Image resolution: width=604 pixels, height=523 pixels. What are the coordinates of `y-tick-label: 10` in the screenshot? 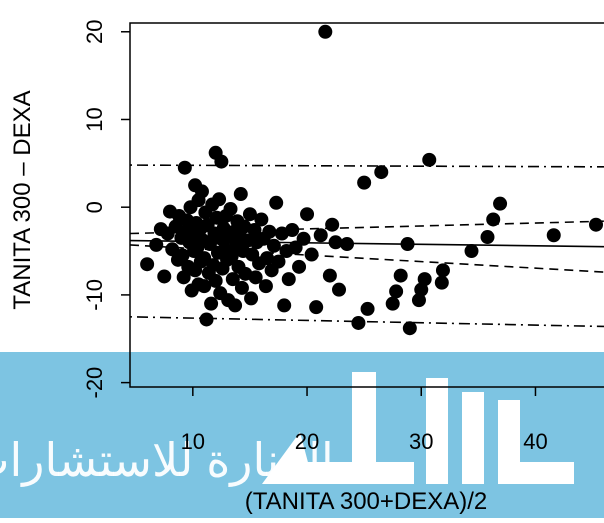 It's located at (94, 119).